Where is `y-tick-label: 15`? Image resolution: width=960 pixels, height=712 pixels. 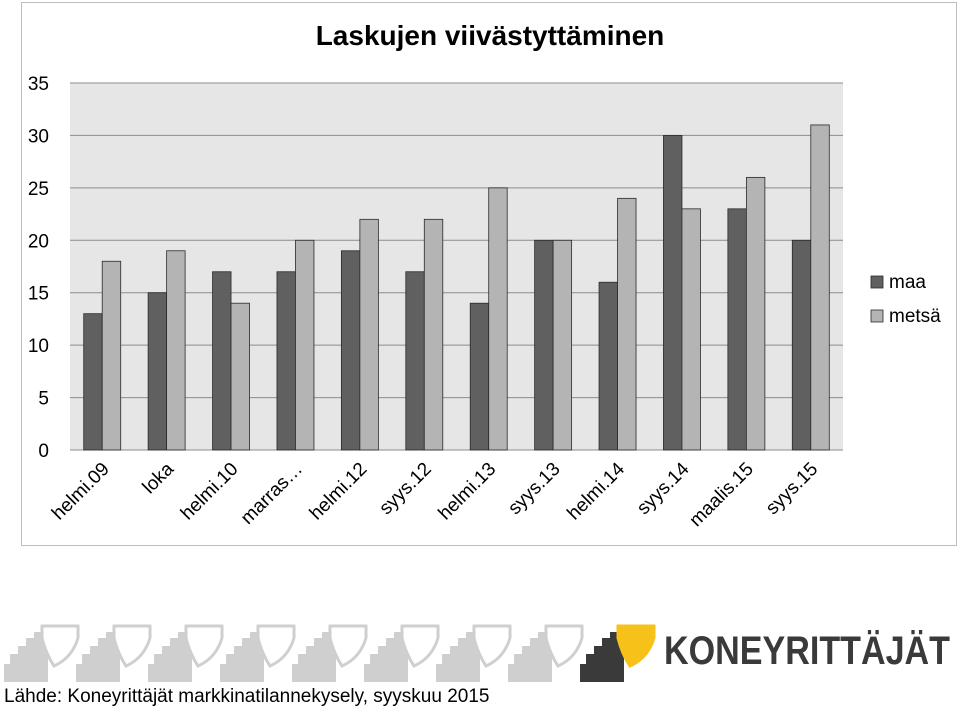 y-tick-label: 15 is located at coordinates (38, 294).